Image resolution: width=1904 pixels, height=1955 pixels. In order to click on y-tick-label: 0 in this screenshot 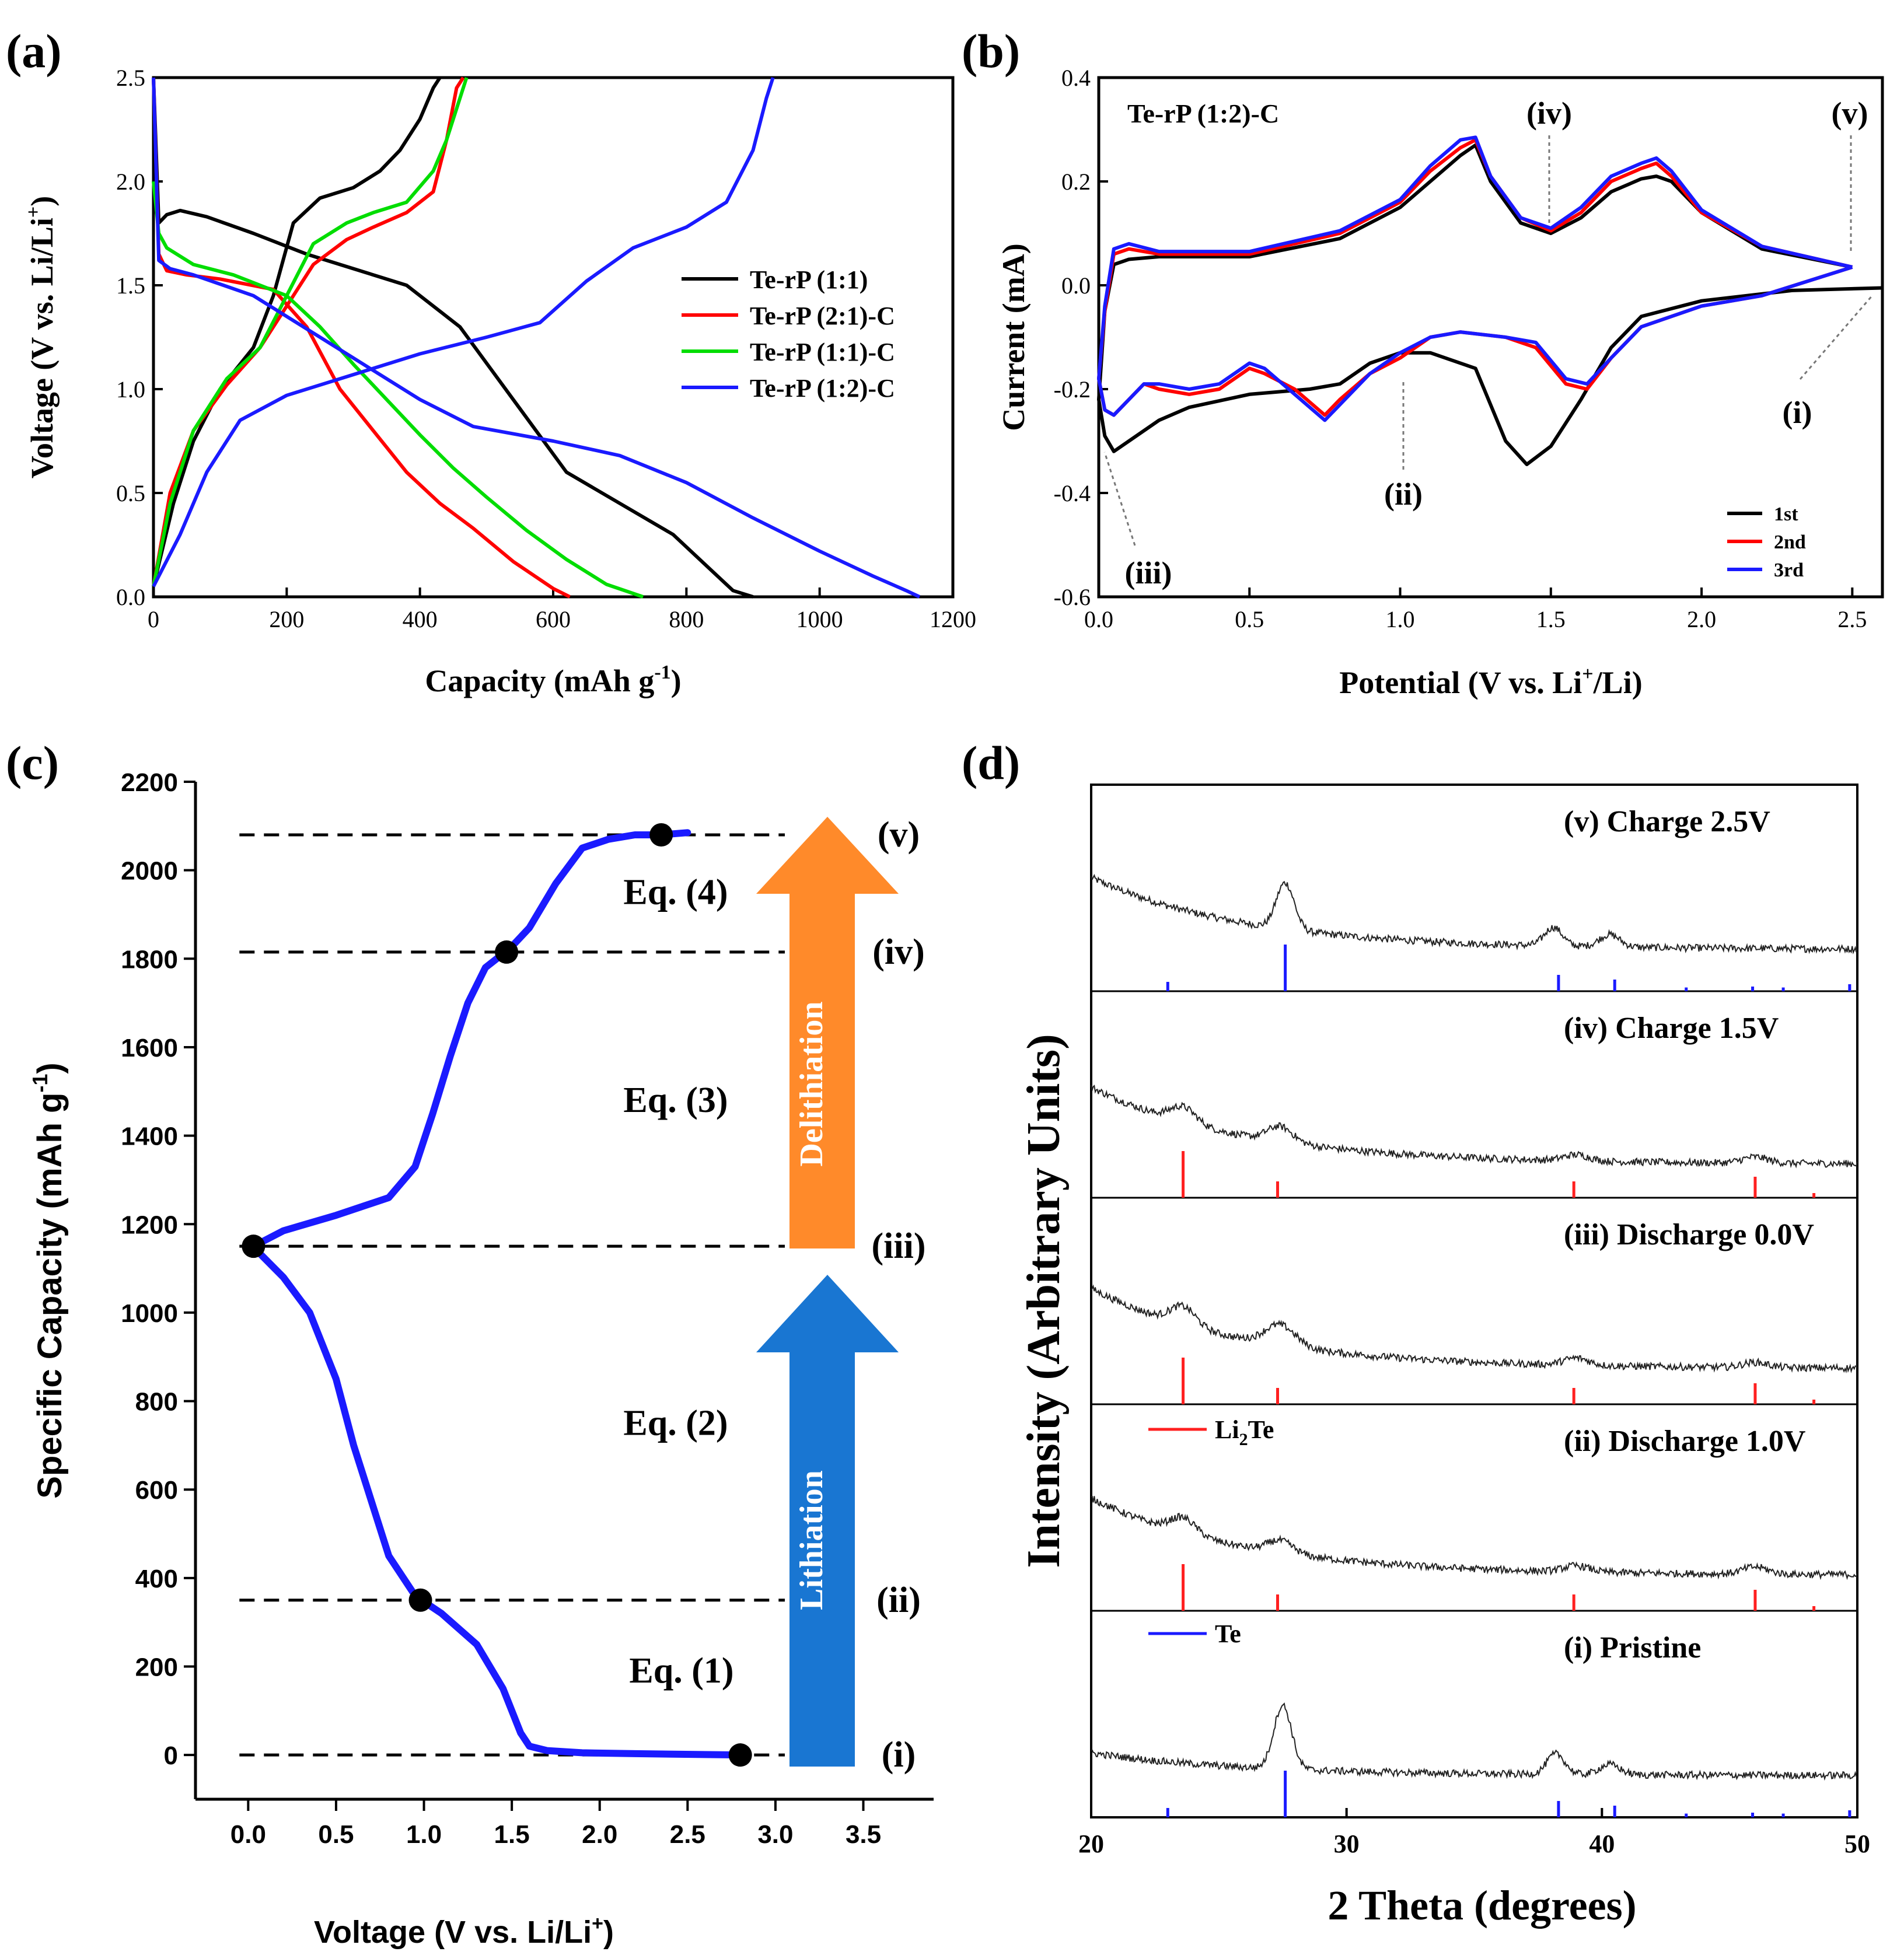, I will do `click(171, 1755)`.